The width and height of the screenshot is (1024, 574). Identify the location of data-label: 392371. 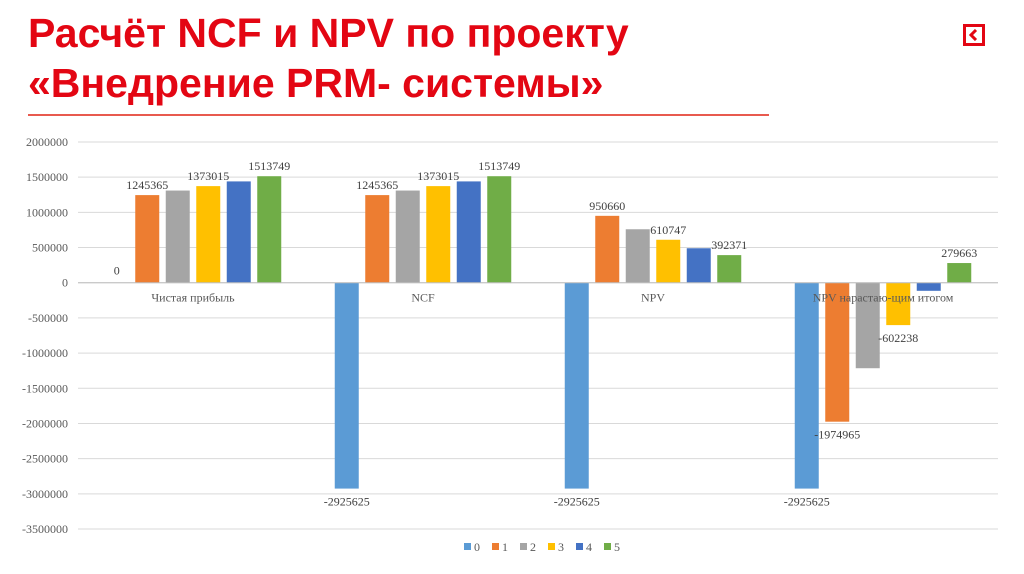
(729, 245).